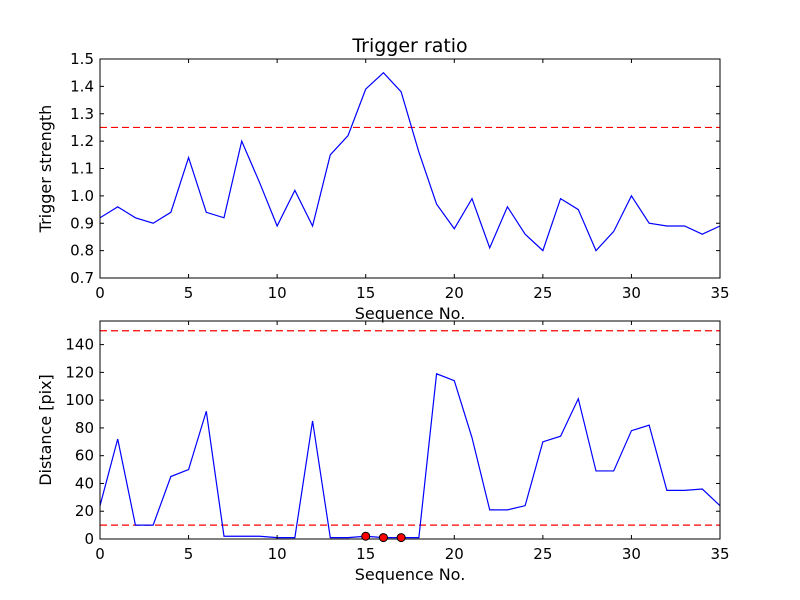  I want to click on trigger-ratio-y-axis-label: Trigger strength, so click(45, 169).